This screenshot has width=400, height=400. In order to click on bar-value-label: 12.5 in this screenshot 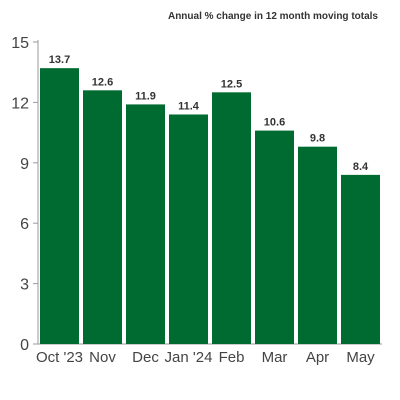, I will do `click(231, 84)`.